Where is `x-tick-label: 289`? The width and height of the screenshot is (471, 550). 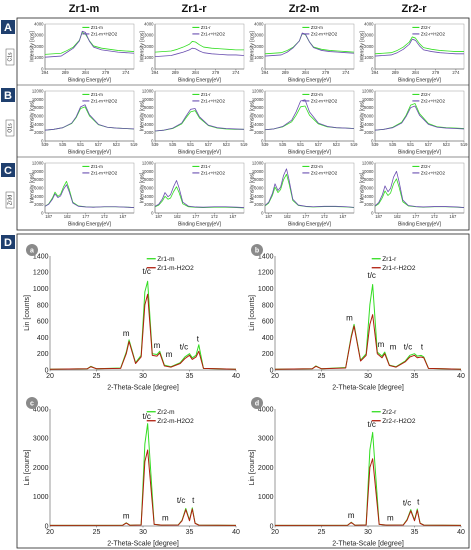
x-tick-label: 289 is located at coordinates (66, 72).